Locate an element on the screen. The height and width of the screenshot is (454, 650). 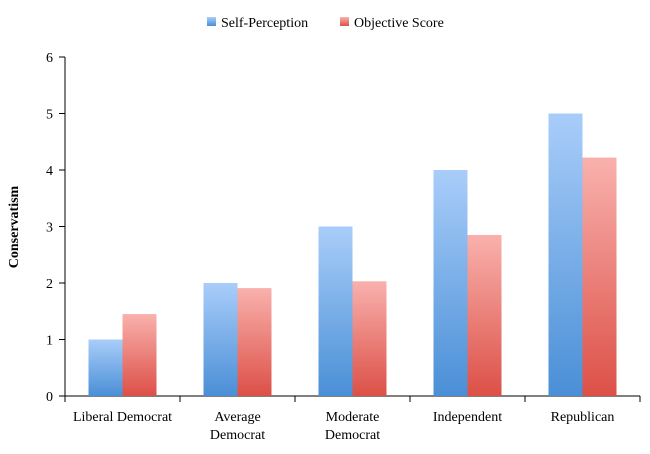
legend-swatch-self-perception is located at coordinates (211, 21).